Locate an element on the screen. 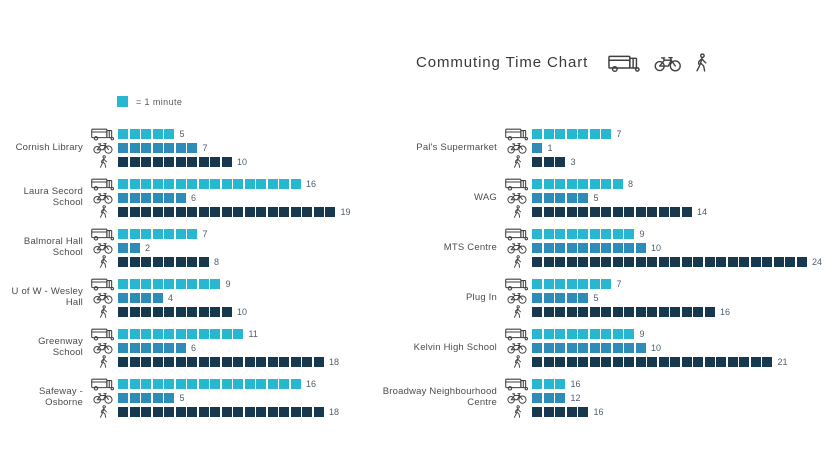 The width and height of the screenshot is (831, 475). walk-row: 3 is located at coordinates (562, 162).